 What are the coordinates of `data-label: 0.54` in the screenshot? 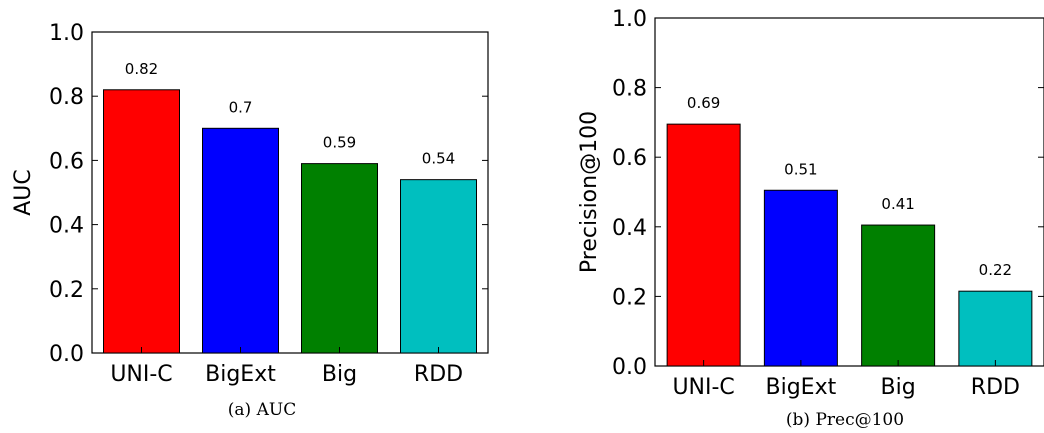 It's located at (438, 159).